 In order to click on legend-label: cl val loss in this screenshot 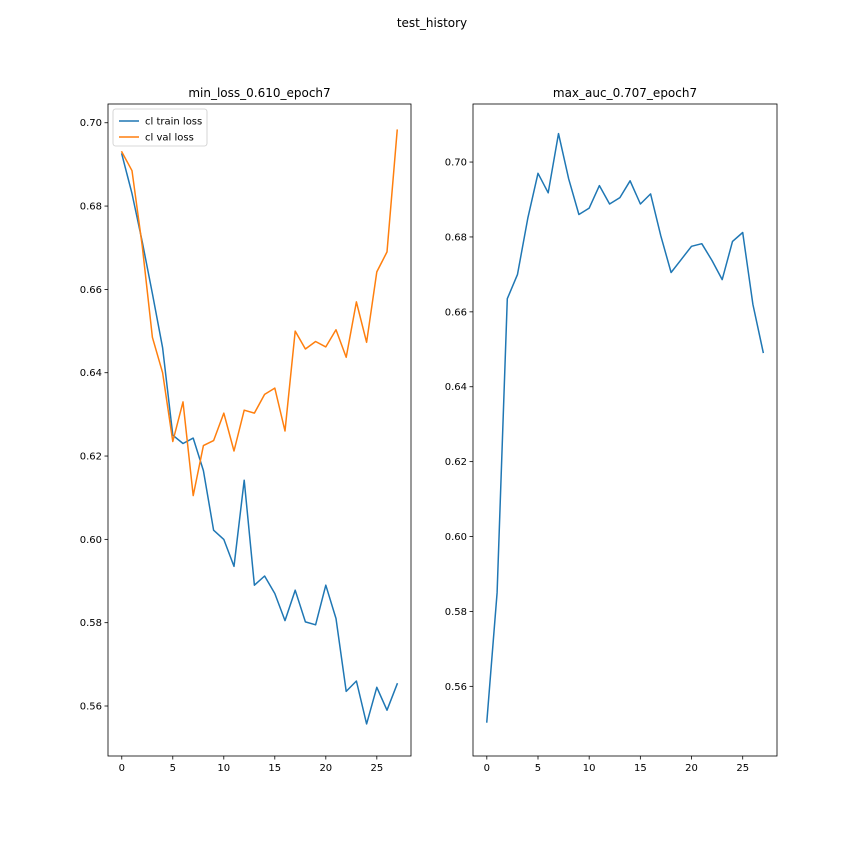, I will do `click(169, 138)`.